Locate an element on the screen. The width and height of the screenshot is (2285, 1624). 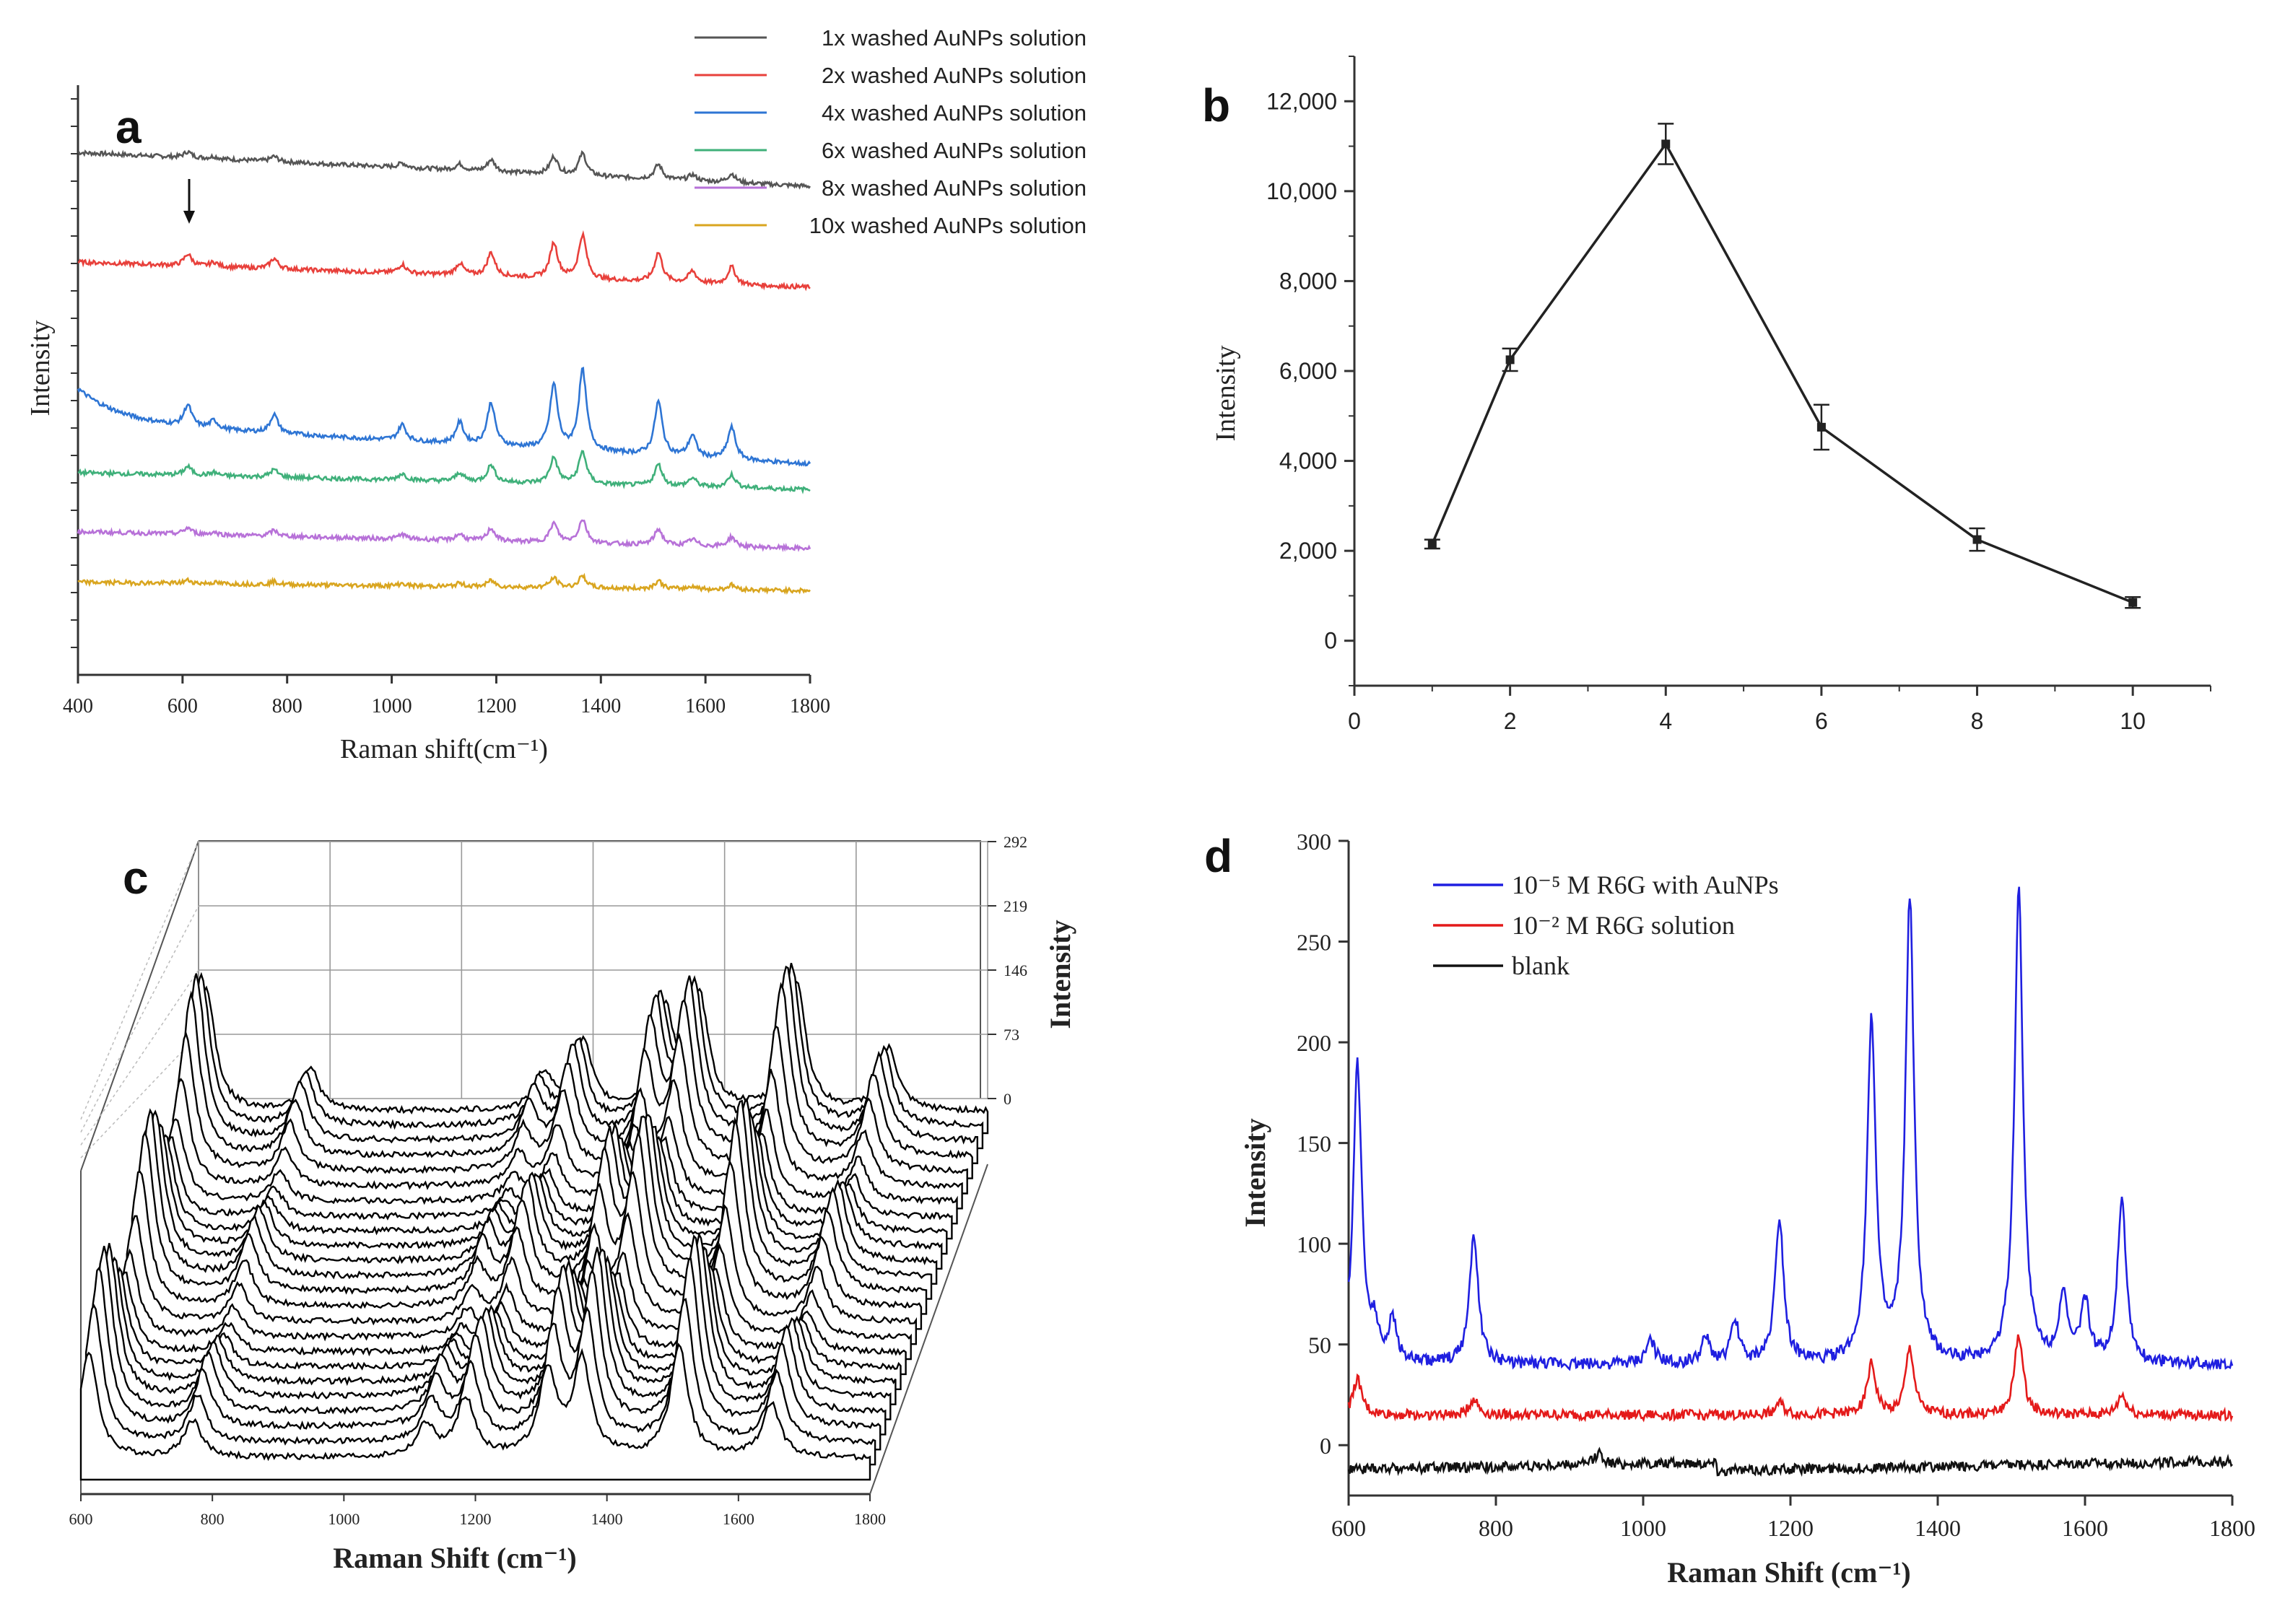
data-line is located at coordinates (1782, 372).